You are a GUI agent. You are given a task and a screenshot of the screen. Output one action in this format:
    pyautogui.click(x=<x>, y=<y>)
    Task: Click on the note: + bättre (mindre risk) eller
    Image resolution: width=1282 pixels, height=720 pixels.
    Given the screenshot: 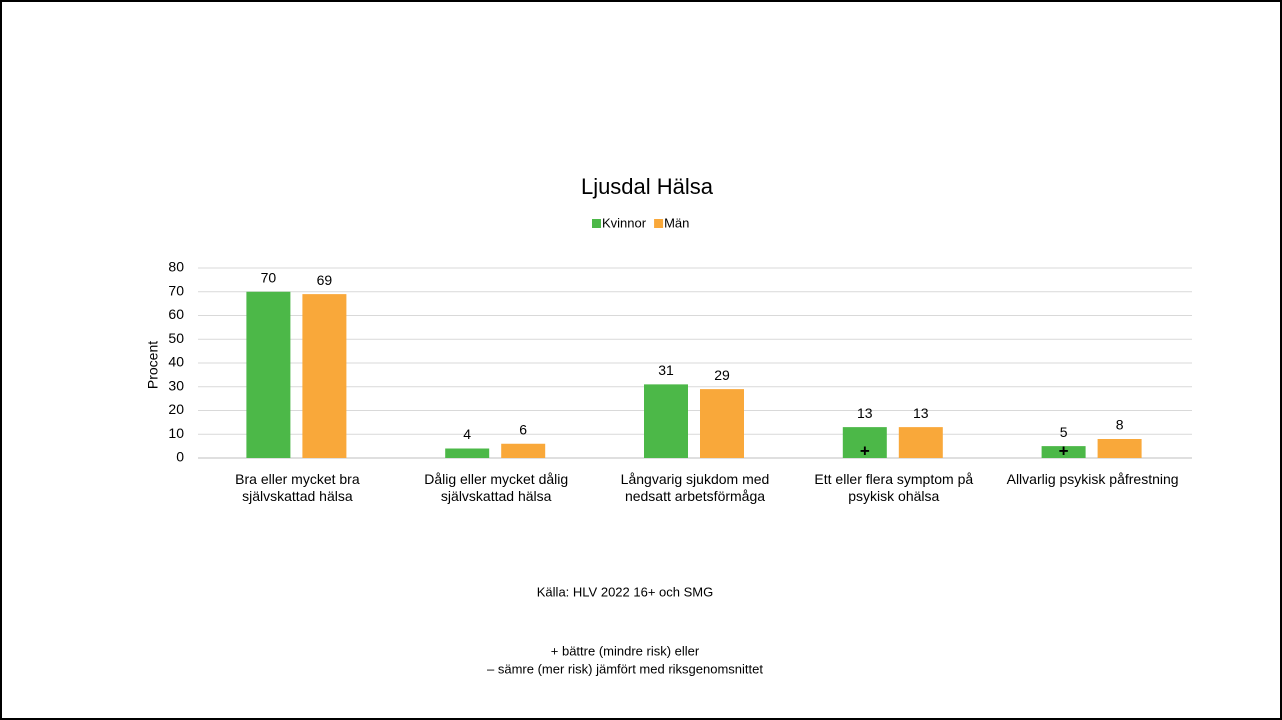 What is the action you would take?
    pyautogui.click(x=625, y=650)
    